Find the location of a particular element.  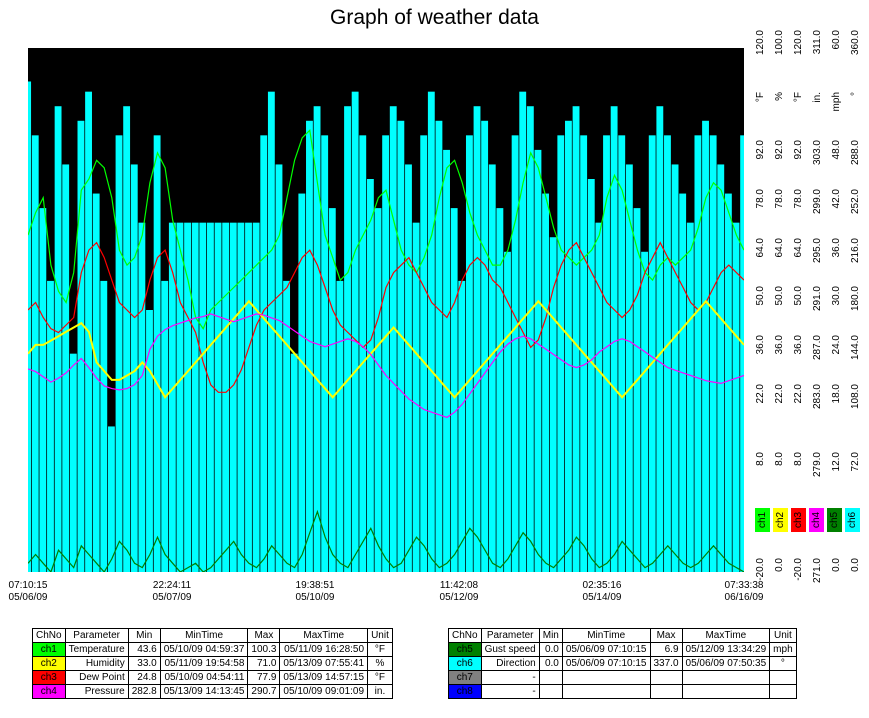

legend-channel-cell: ch2 is located at coordinates (49, 663).